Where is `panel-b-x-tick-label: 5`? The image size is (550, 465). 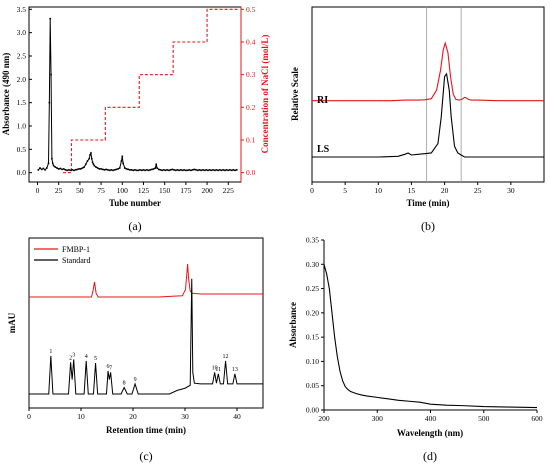
panel-b-x-tick-label: 5 is located at coordinates (345, 190).